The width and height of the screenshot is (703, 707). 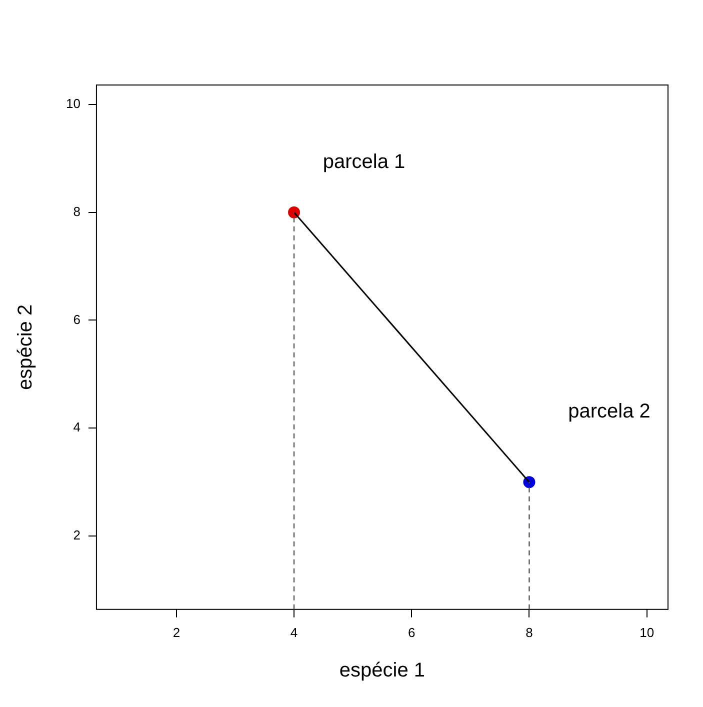 I want to click on y-tick-label: 2, so click(x=76, y=535).